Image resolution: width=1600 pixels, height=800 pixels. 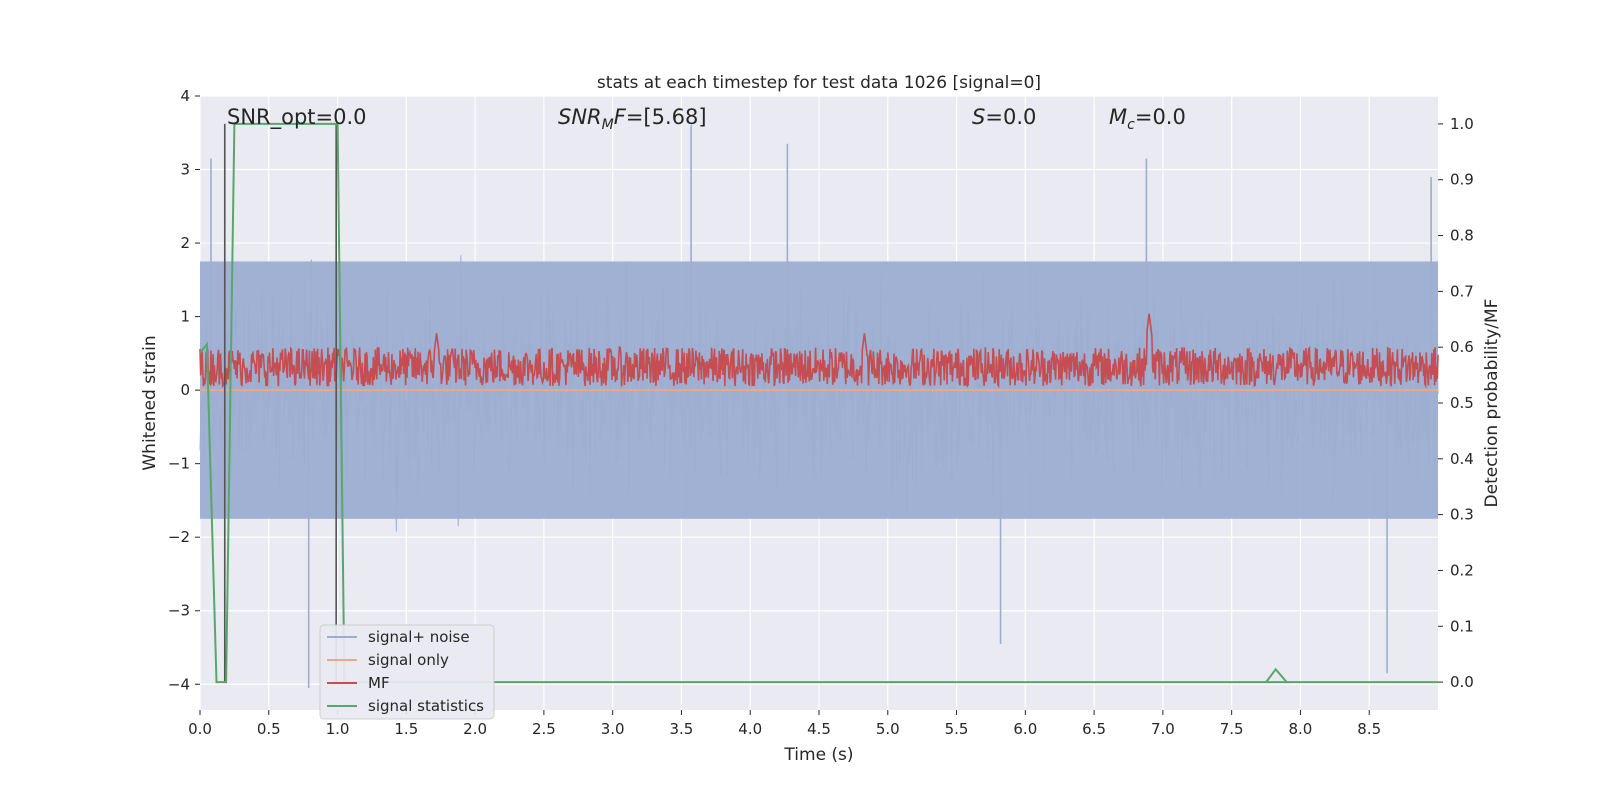 I want to click on right-y-tick-label: 0.5, so click(x=1462, y=403).